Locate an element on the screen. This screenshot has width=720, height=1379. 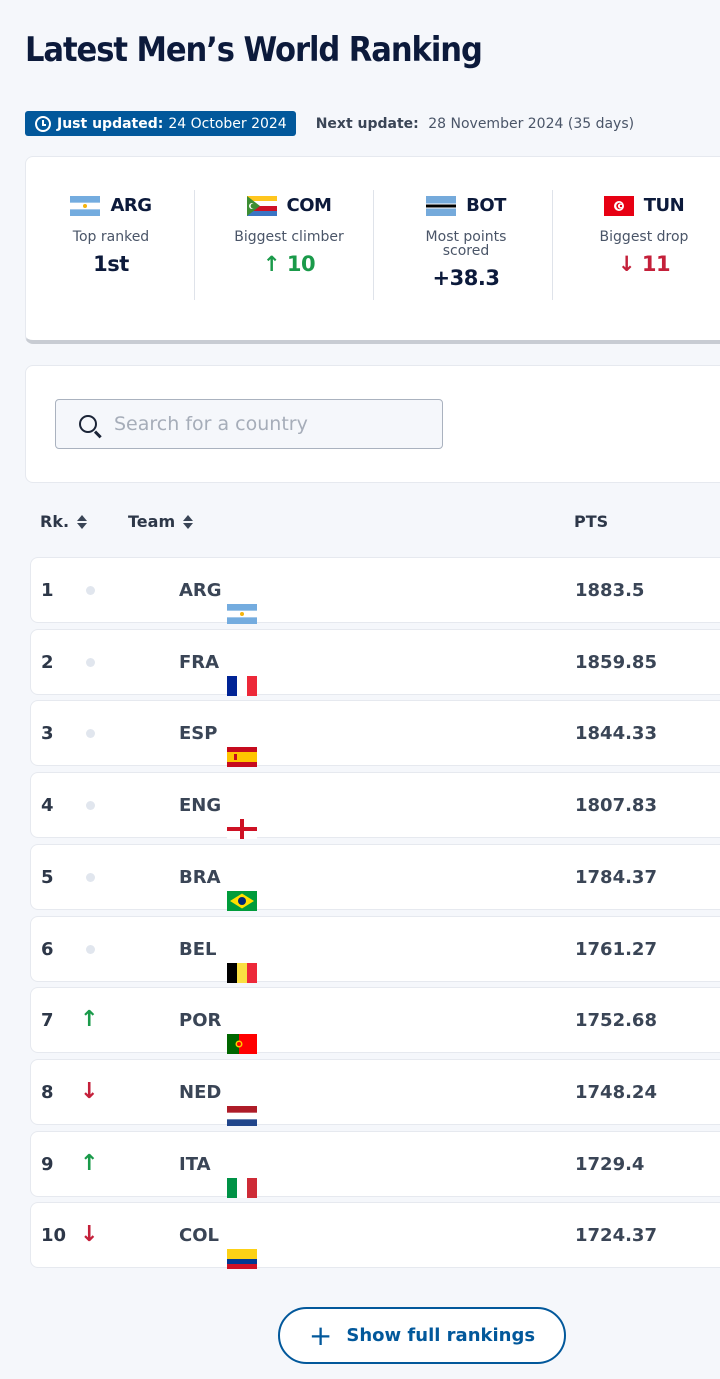
highlight-team: TUN is located at coordinates (639, 205).